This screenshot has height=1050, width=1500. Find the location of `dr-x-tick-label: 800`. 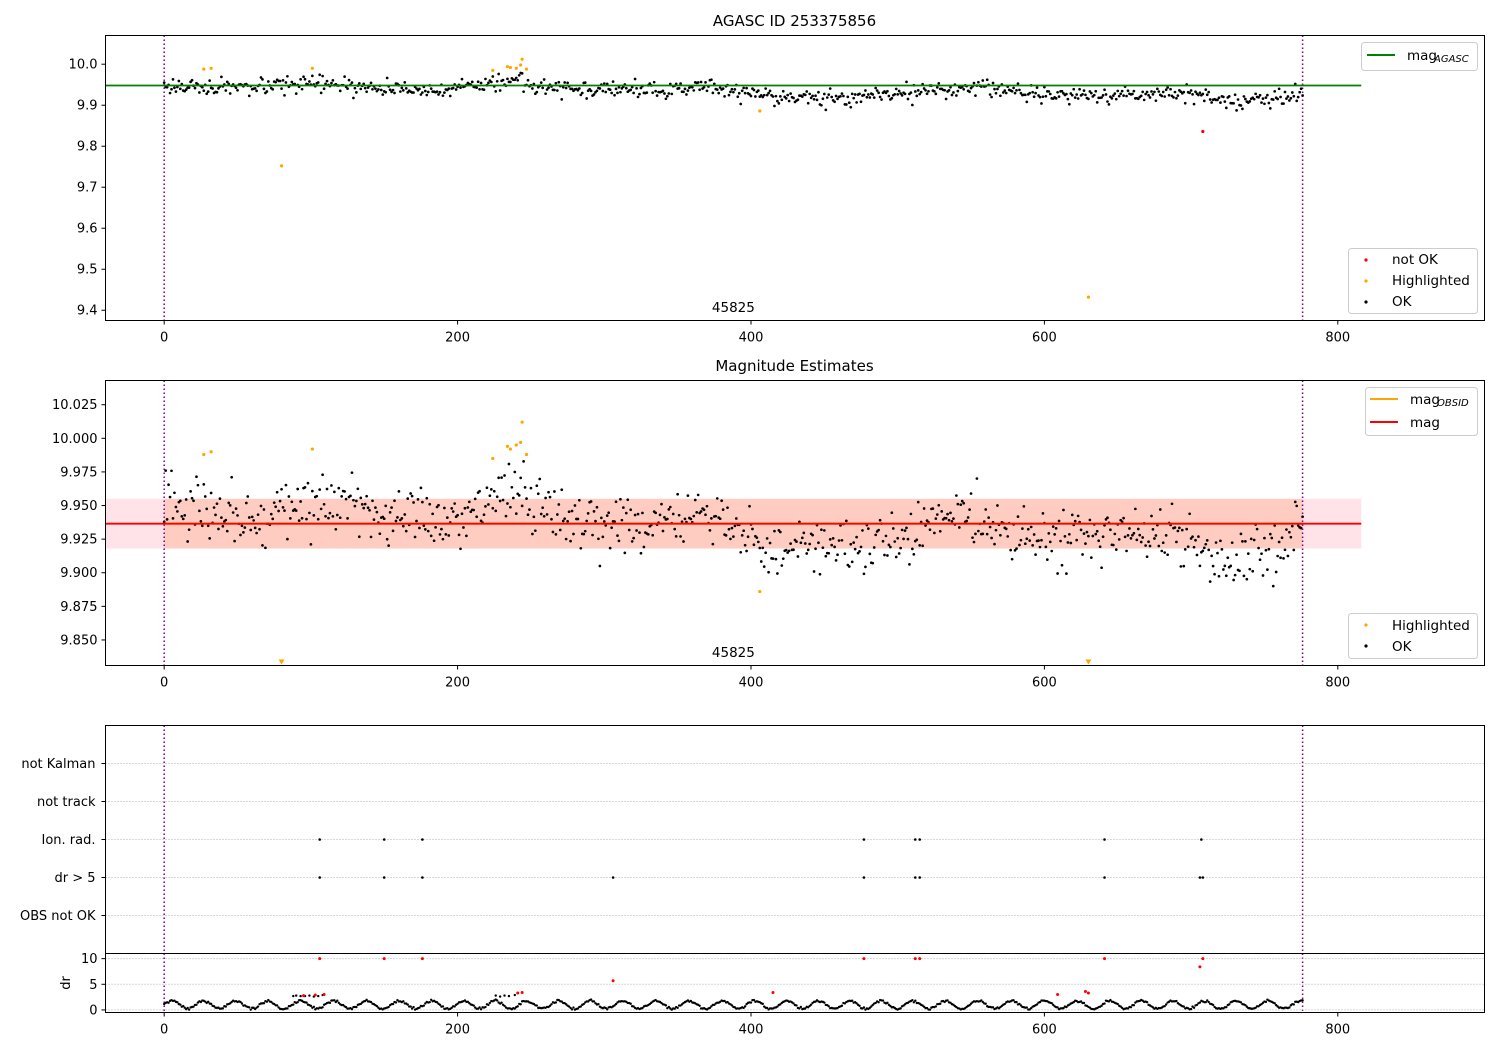

dr-x-tick-label: 800 is located at coordinates (1337, 1030).